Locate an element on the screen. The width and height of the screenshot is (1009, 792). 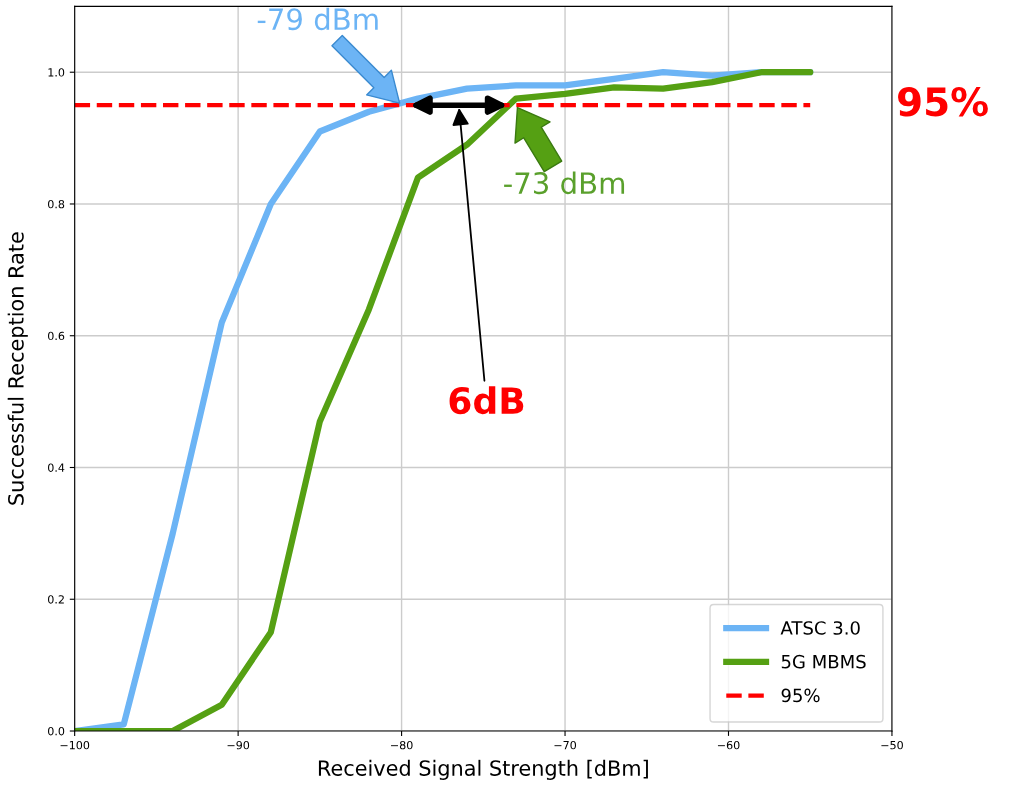
y-tick-label: 1.0 is located at coordinates (56, 72).